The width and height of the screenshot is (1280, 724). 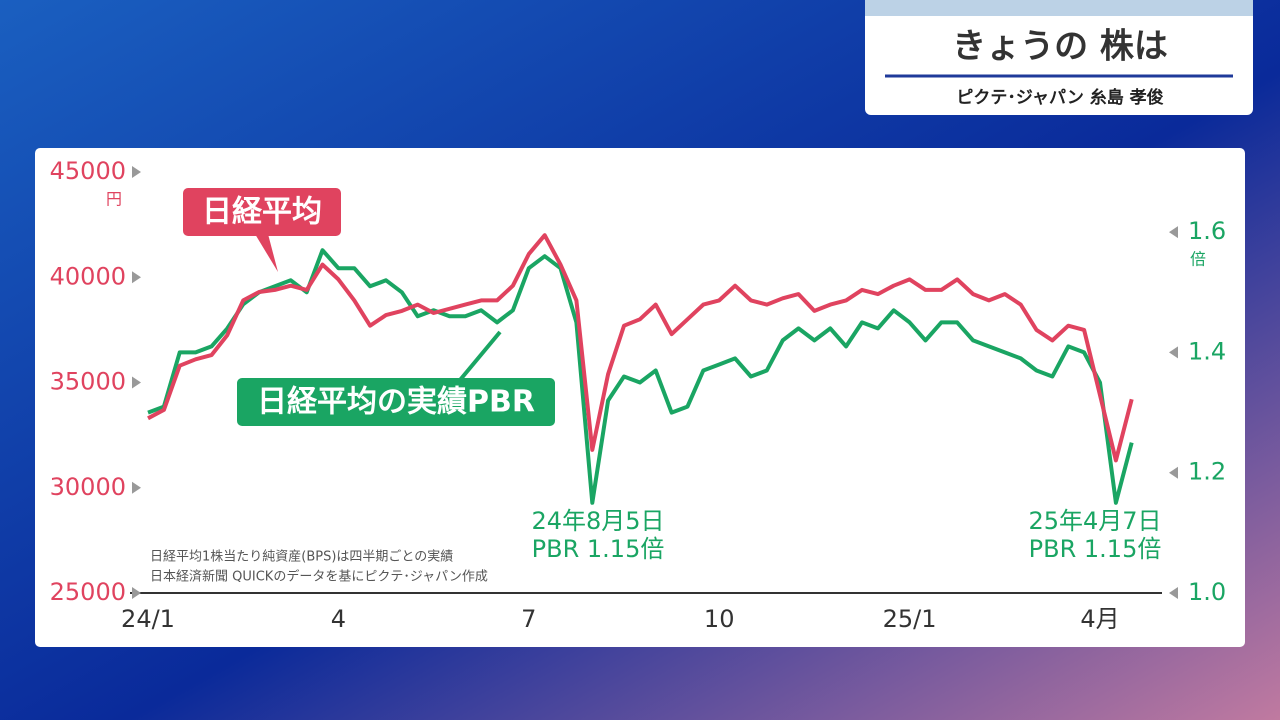 What do you see at coordinates (1099, 619) in the screenshot?
I see `x-tick-label: 4月` at bounding box center [1099, 619].